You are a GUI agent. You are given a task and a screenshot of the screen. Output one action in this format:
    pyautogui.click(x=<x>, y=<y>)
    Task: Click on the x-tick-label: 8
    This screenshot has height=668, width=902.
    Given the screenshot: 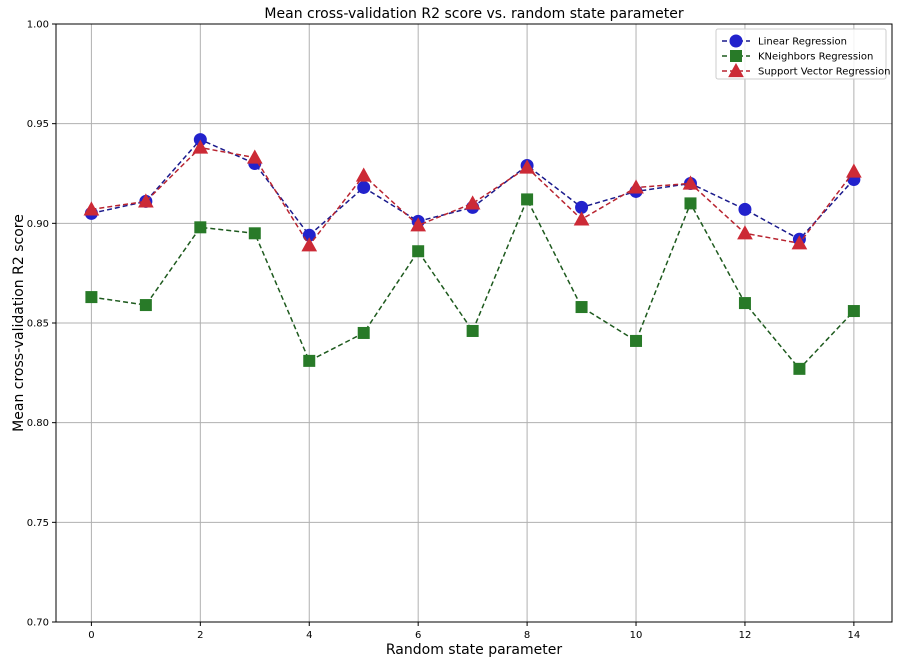 What is the action you would take?
    pyautogui.click(x=527, y=635)
    